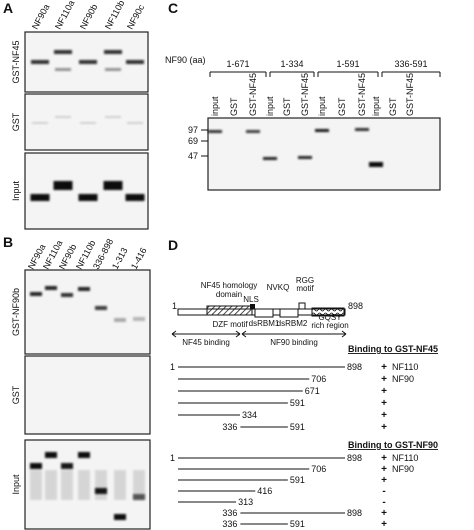 This screenshot has width=474, height=530. I want to click on domain-label: DZF motif, so click(230, 324).